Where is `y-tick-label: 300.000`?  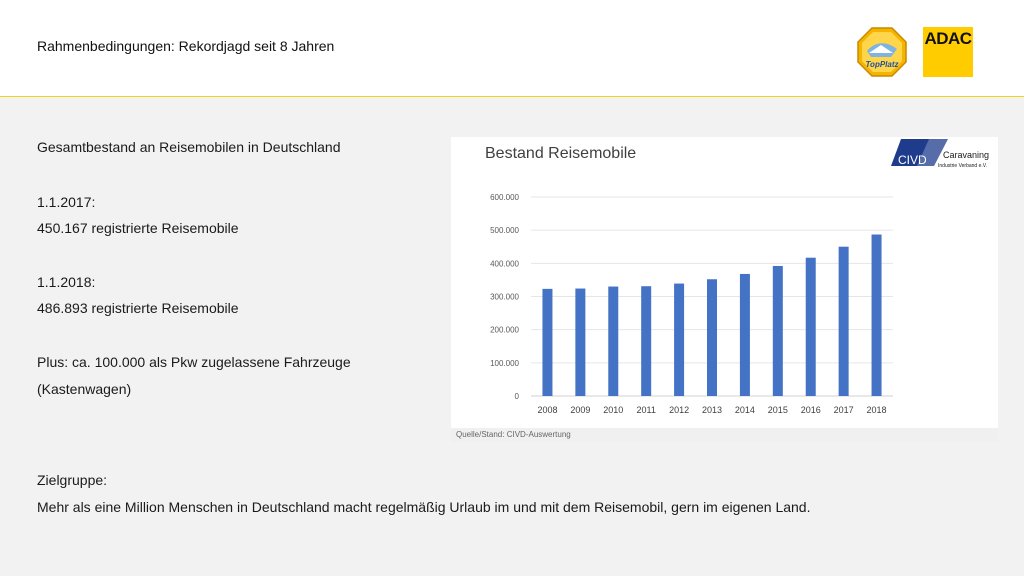
y-tick-label: 300.000 is located at coordinates (504, 297).